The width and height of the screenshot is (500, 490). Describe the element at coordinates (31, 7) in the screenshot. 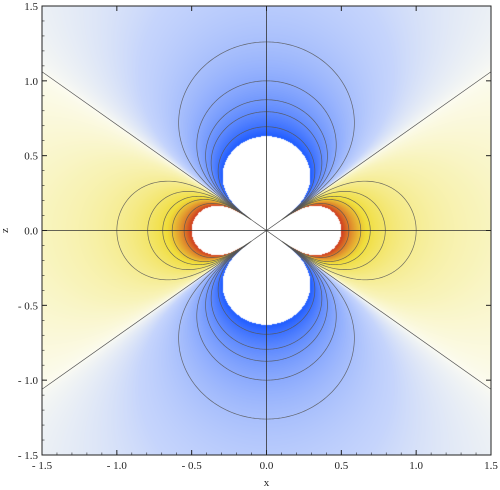

I see `y-tick-label: 1.5` at that location.